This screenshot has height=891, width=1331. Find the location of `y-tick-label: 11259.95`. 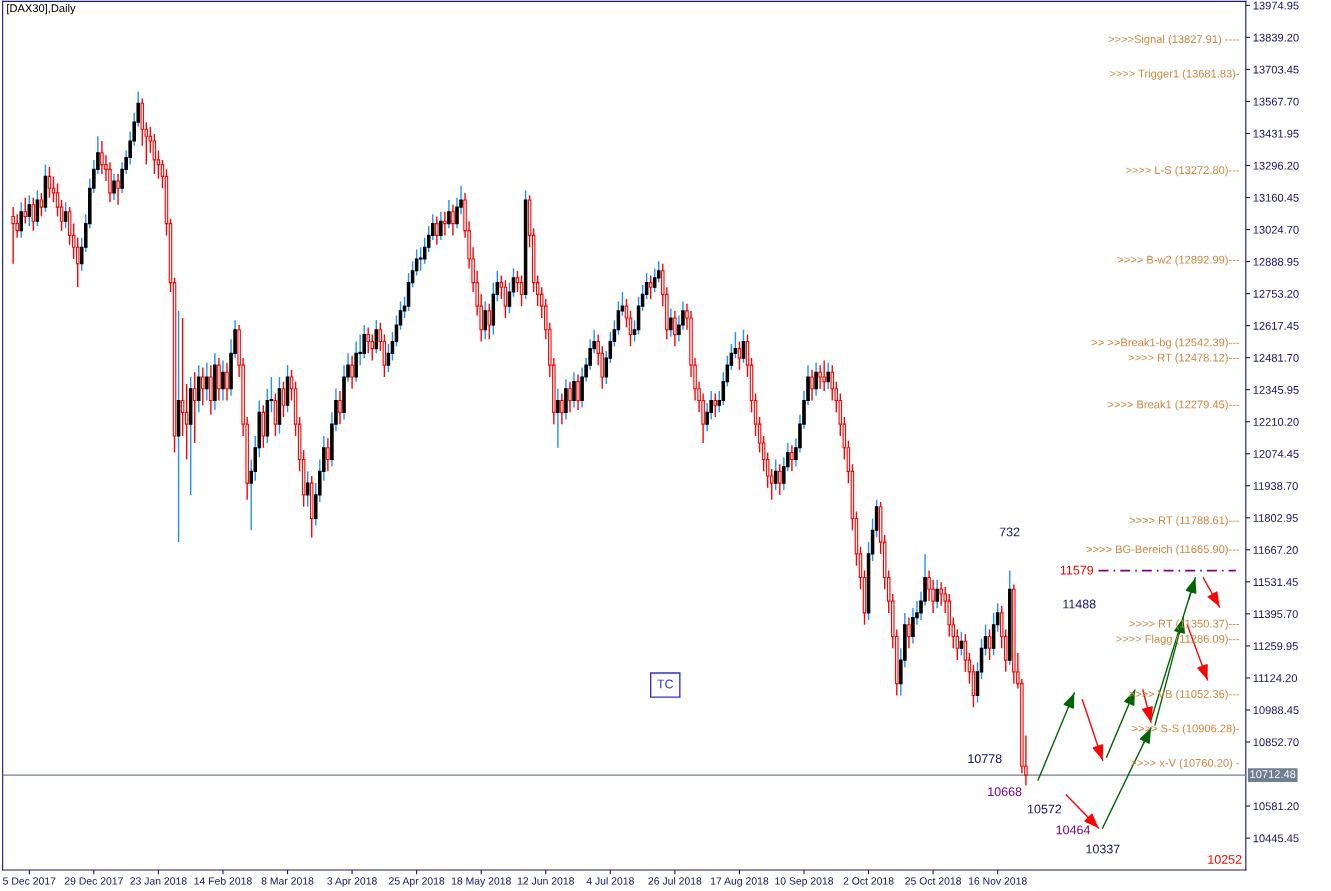

y-tick-label: 11259.95 is located at coordinates (1275, 646).